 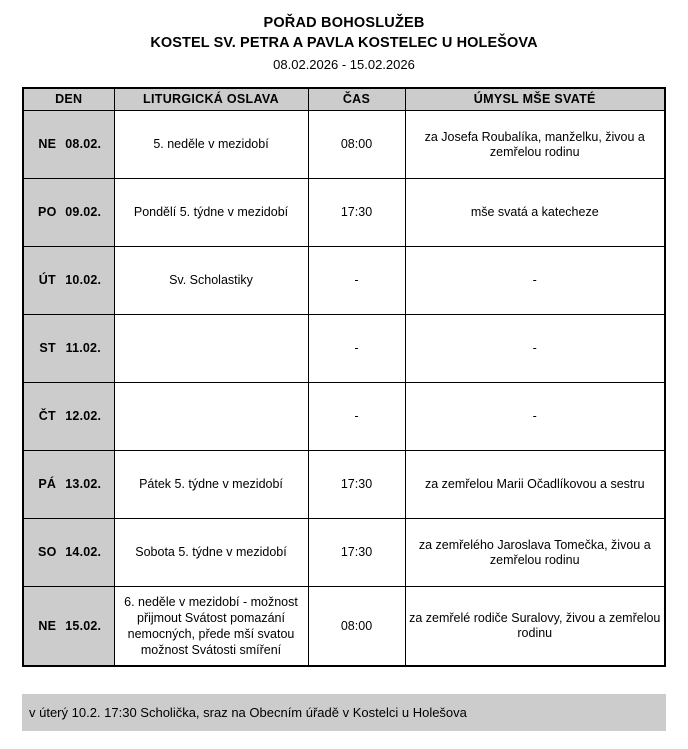 What do you see at coordinates (83, 416) in the screenshot?
I see `cell-day-date: 12.02.` at bounding box center [83, 416].